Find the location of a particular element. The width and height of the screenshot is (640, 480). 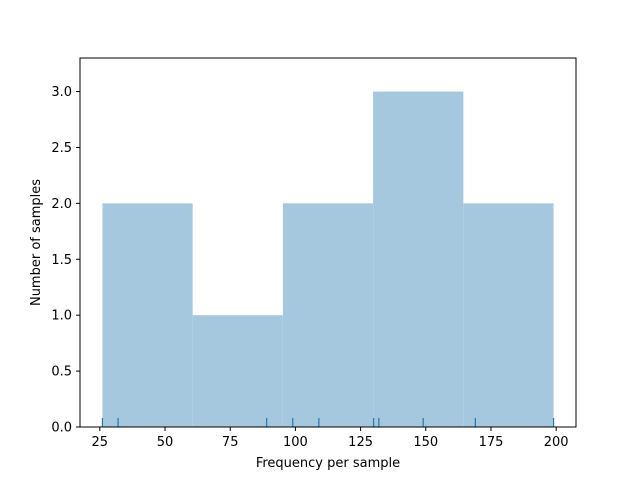

y-tick-label-1: 0.5 is located at coordinates (61, 372).